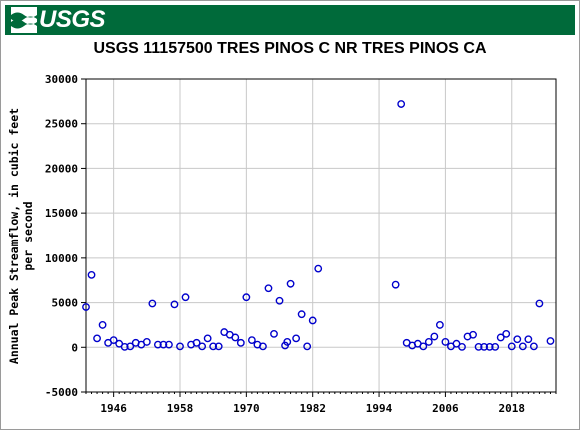 Image resolution: width=580 pixels, height=430 pixels. What do you see at coordinates (61, 168) in the screenshot?
I see `y-tick-label: 20000` at bounding box center [61, 168].